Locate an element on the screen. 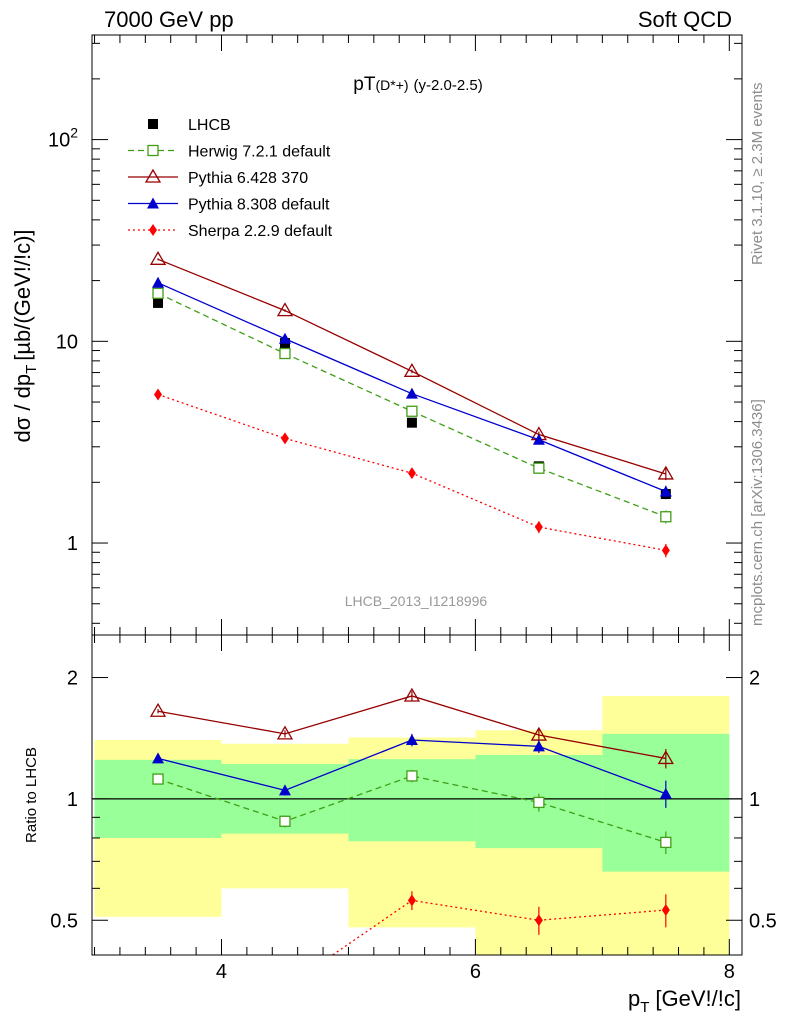 The height and width of the screenshot is (1024, 786). main-y-tick-label: 10 is located at coordinates (67, 342).